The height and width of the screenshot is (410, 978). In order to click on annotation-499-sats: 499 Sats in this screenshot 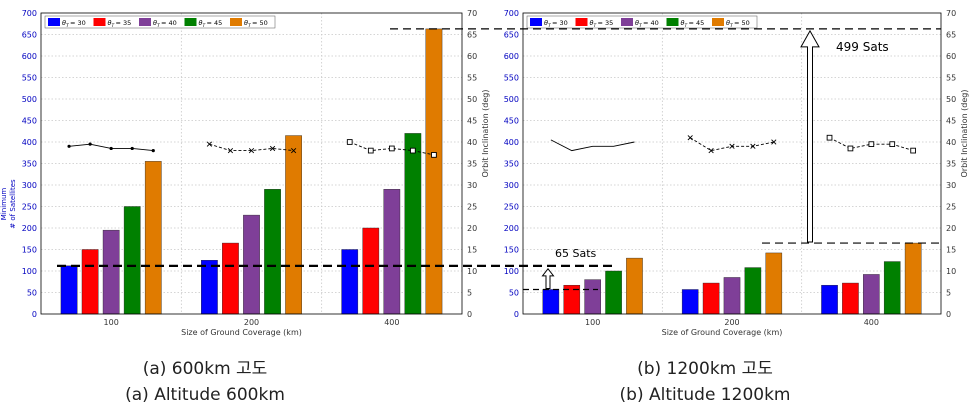, I will do `click(862, 47)`.